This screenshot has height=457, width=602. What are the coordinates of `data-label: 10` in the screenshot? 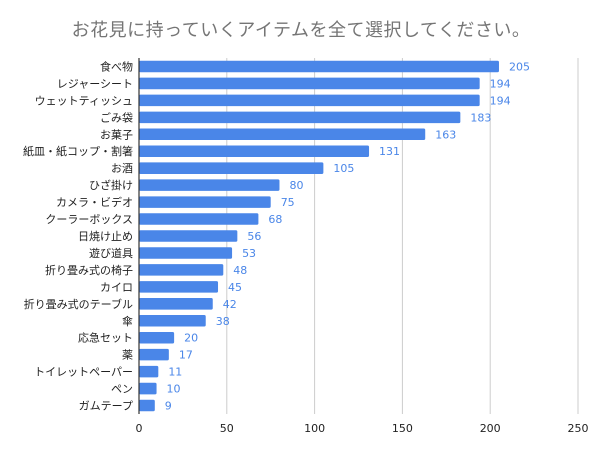 It's located at (174, 389).